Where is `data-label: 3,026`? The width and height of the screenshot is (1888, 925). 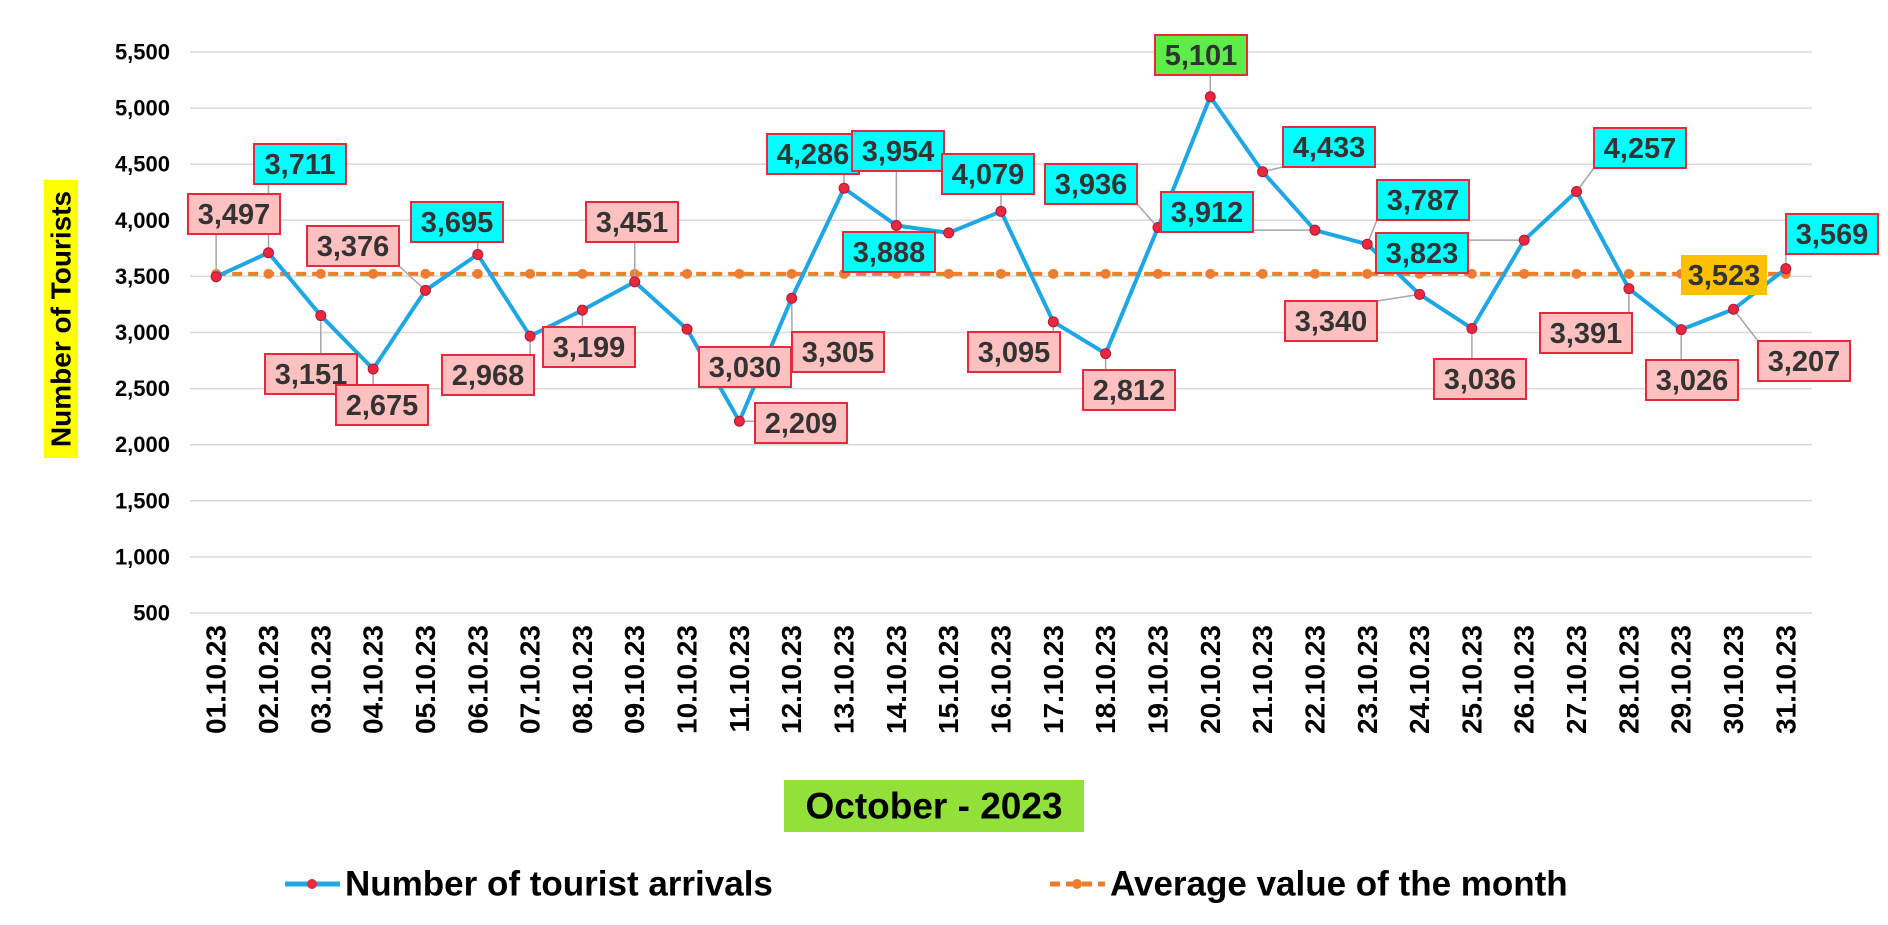
data-label: 3,026 is located at coordinates (1692, 380).